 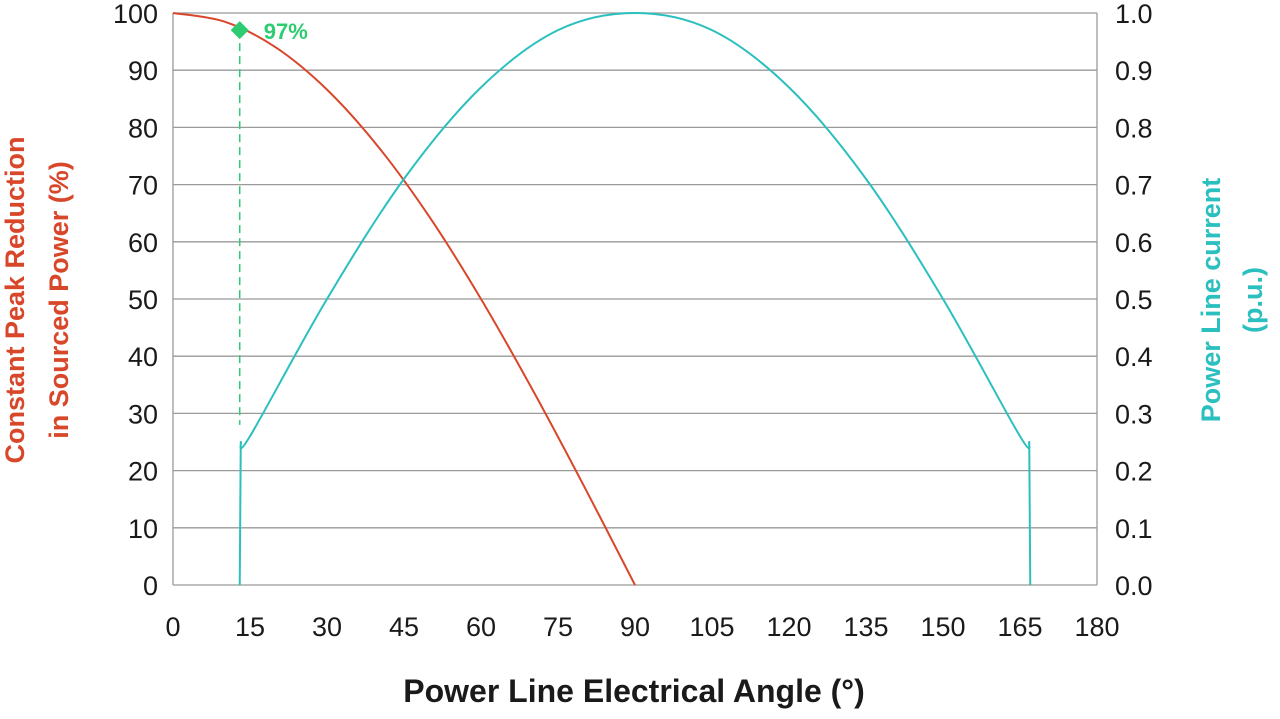 I want to click on y-left-tick-label: 10, so click(x=143, y=529).